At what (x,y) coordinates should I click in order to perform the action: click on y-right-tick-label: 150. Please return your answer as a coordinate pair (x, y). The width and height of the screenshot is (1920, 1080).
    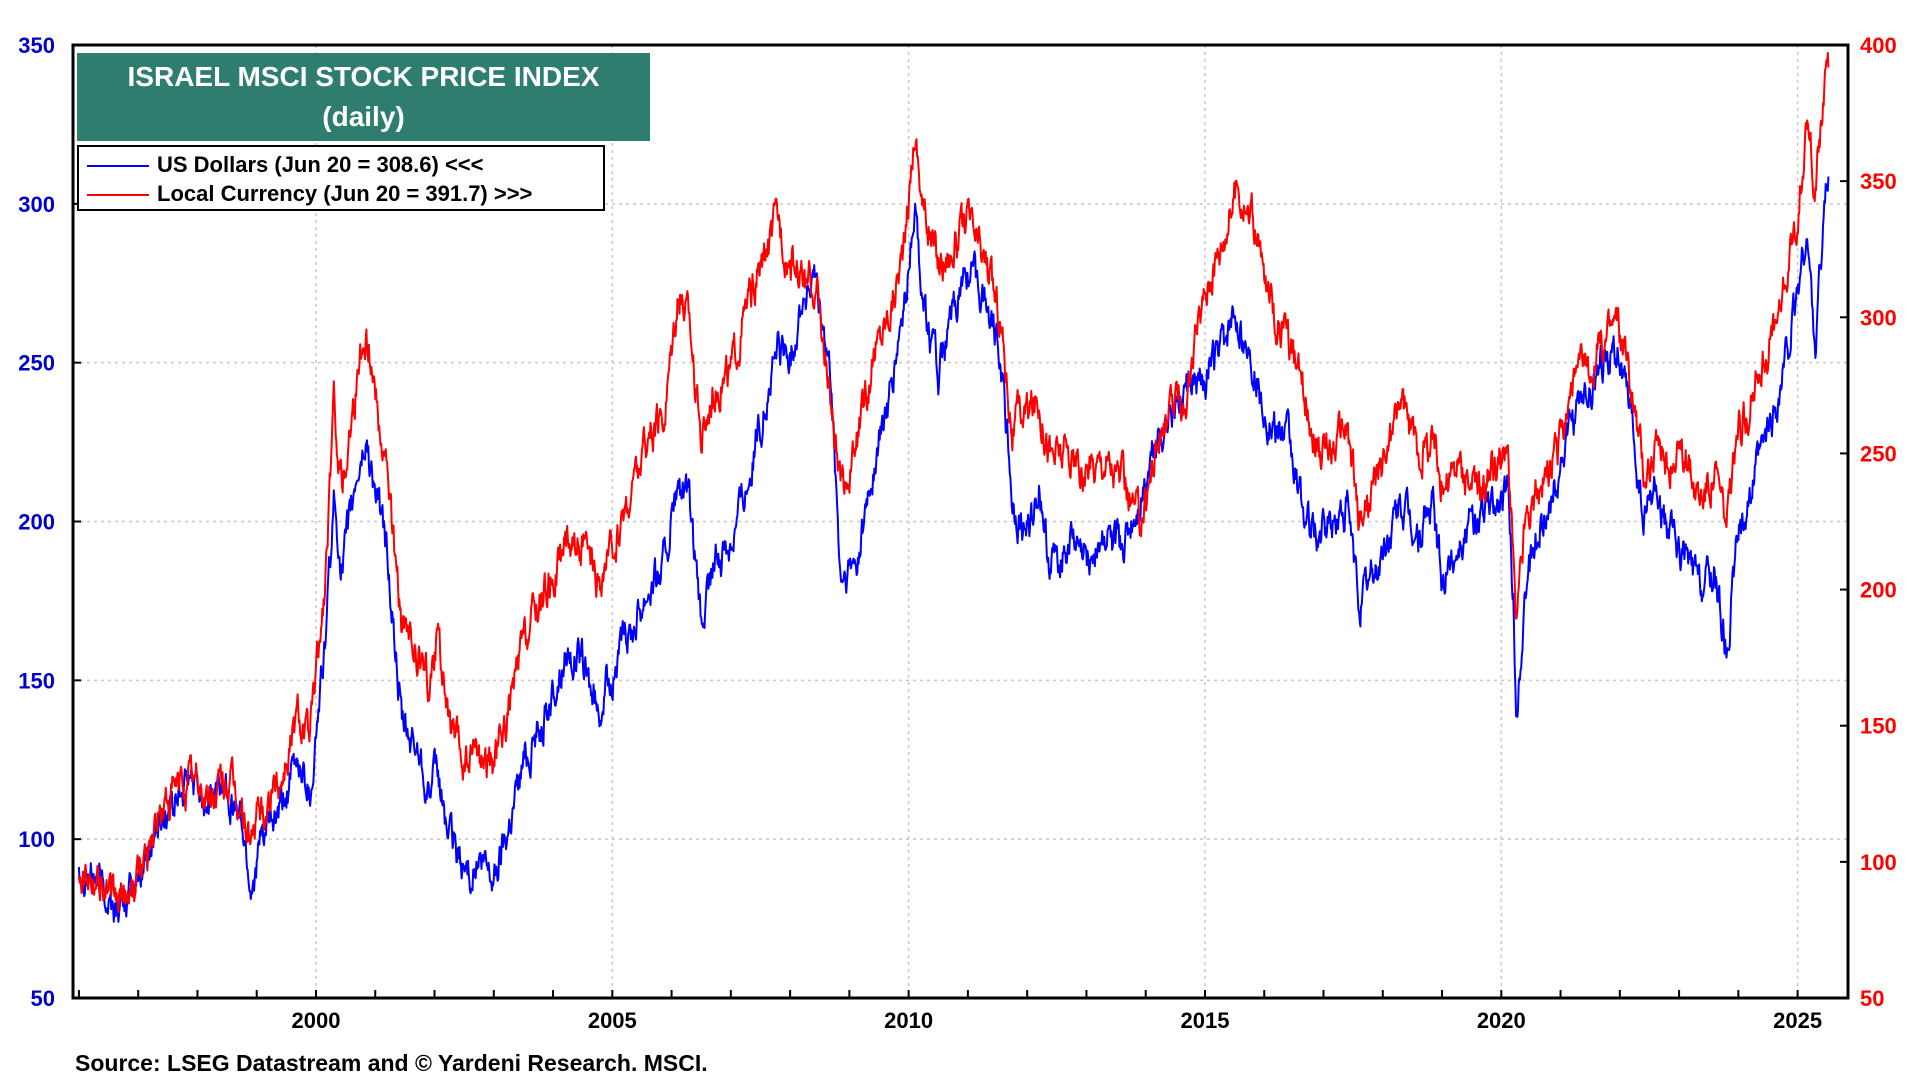
    Looking at the image, I should click on (1878, 726).